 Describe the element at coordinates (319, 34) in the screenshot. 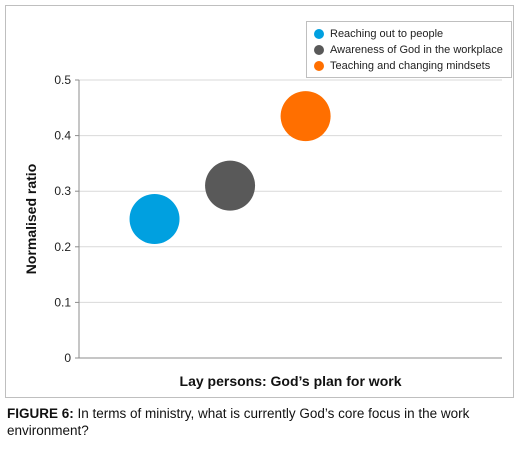

I see `legend-marker-reaching-out` at that location.